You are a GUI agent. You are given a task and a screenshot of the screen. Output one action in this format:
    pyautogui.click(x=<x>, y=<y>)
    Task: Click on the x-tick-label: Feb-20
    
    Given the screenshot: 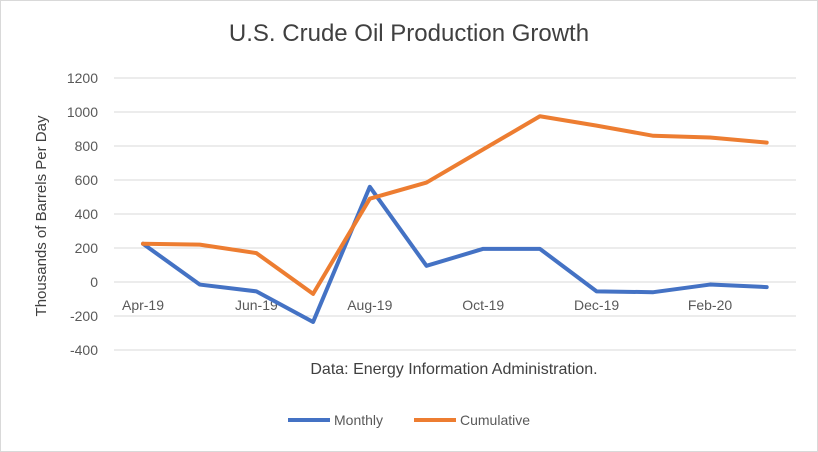 What is the action you would take?
    pyautogui.click(x=710, y=305)
    